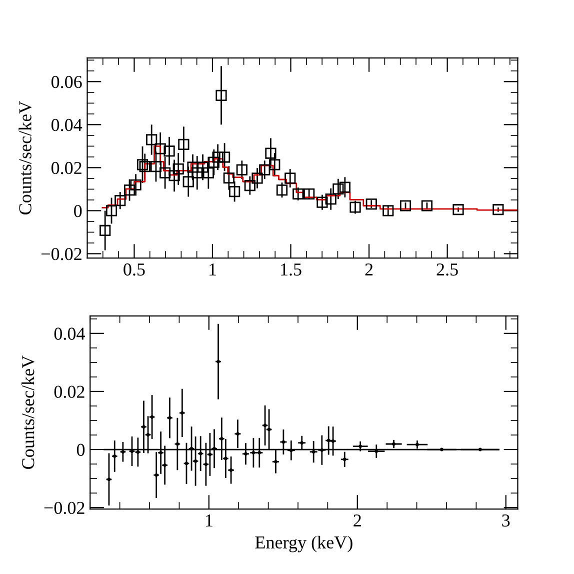  I want to click on x-axis-title: Energy (keV), so click(303, 544).